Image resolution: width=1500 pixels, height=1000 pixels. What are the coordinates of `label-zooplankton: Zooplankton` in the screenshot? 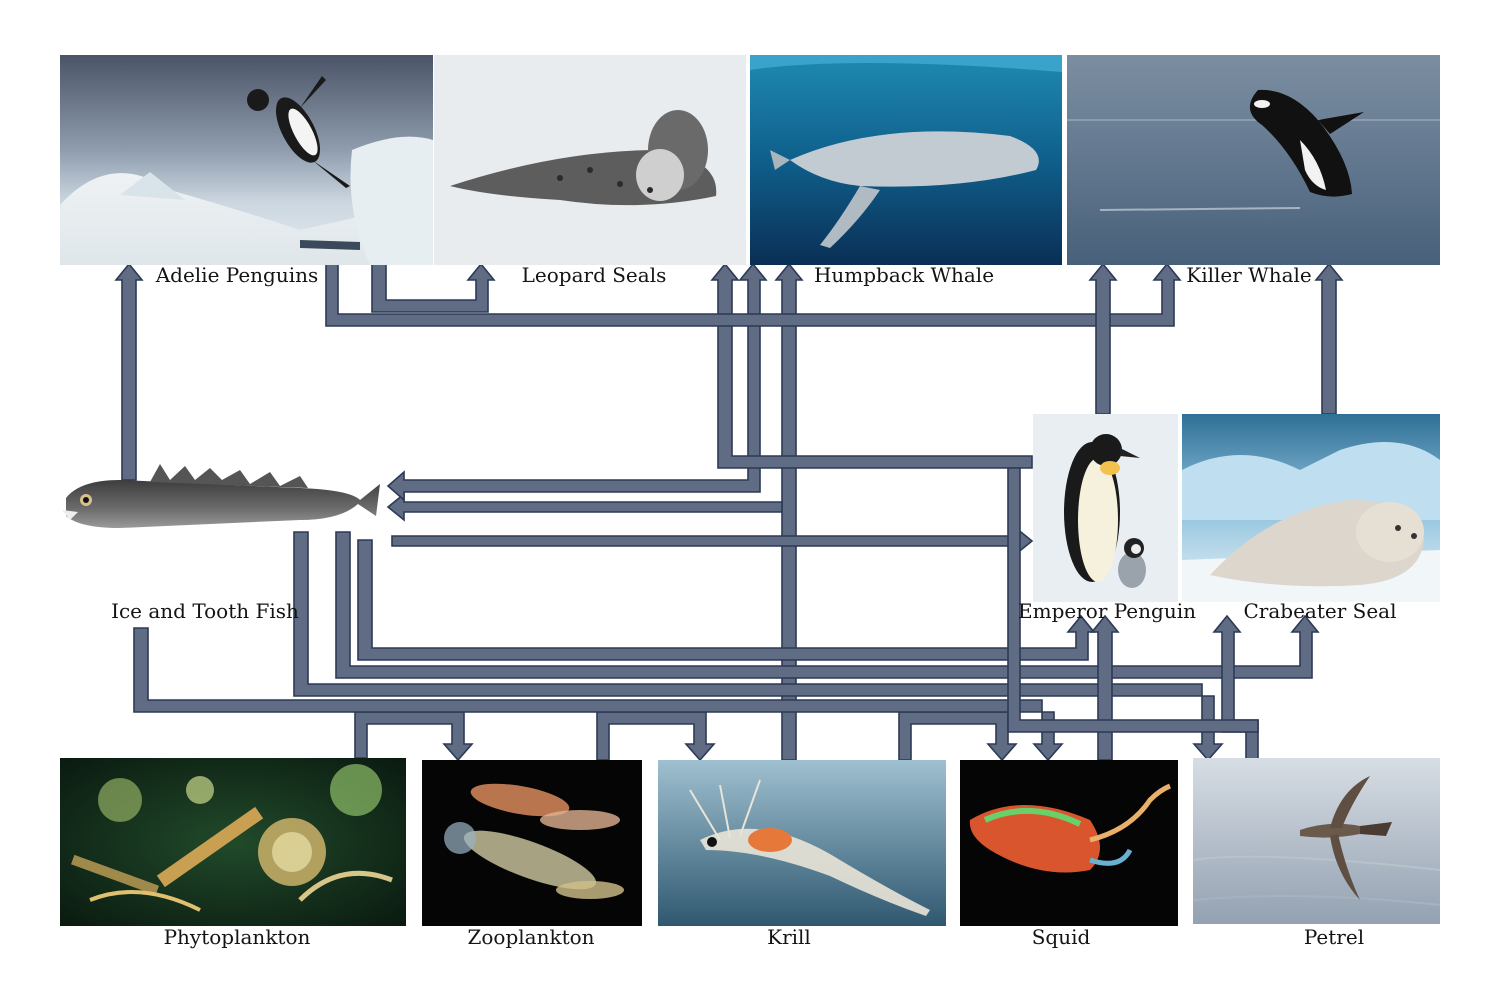 It's located at (530, 937).